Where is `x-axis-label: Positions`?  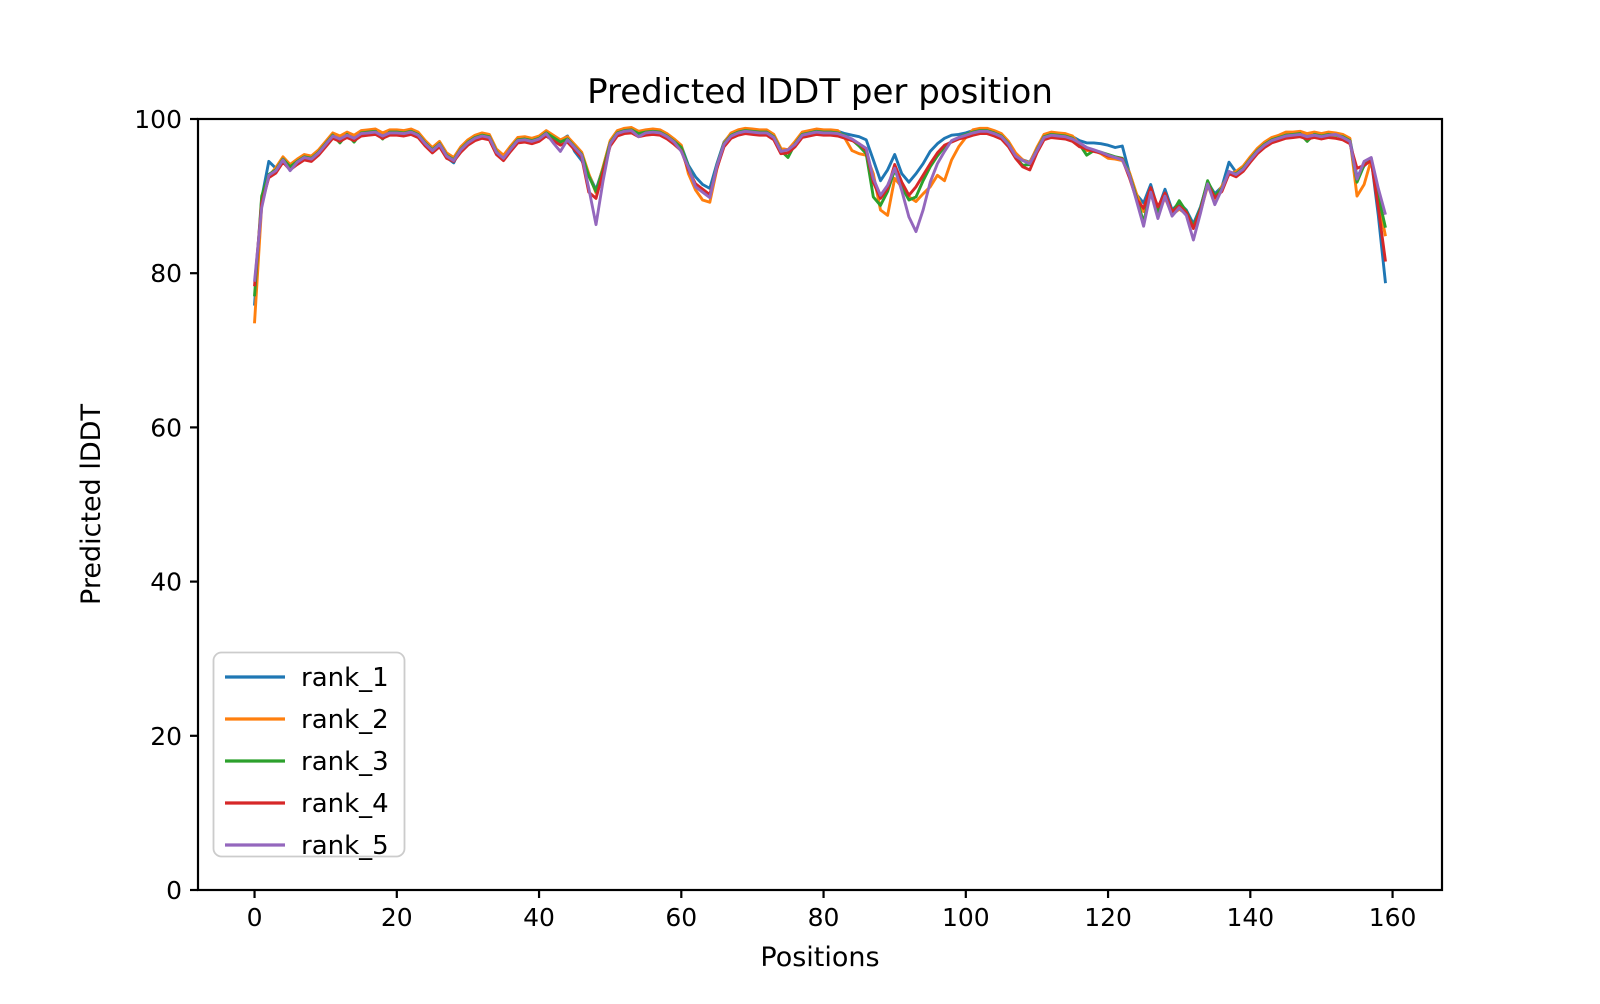
x-axis-label: Positions is located at coordinates (819, 957).